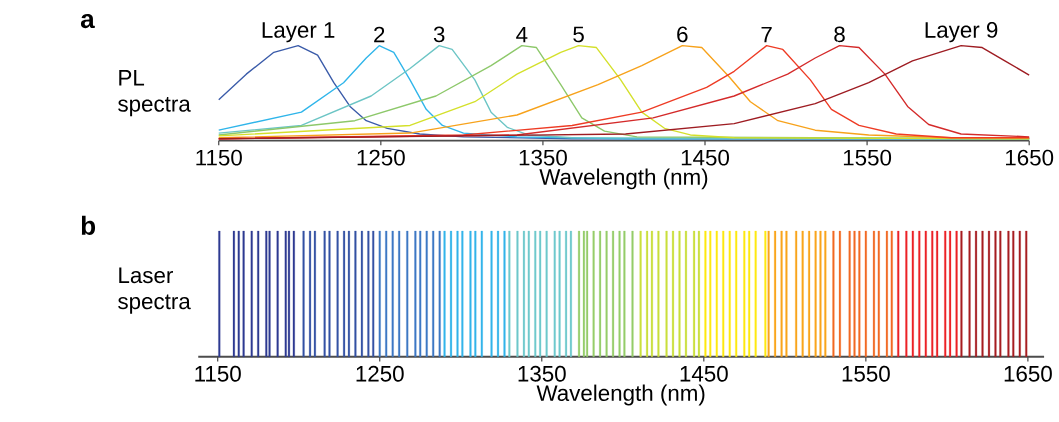 The image size is (1059, 422). What do you see at coordinates (522, 34) in the screenshot?
I see `annotation: 4` at bounding box center [522, 34].